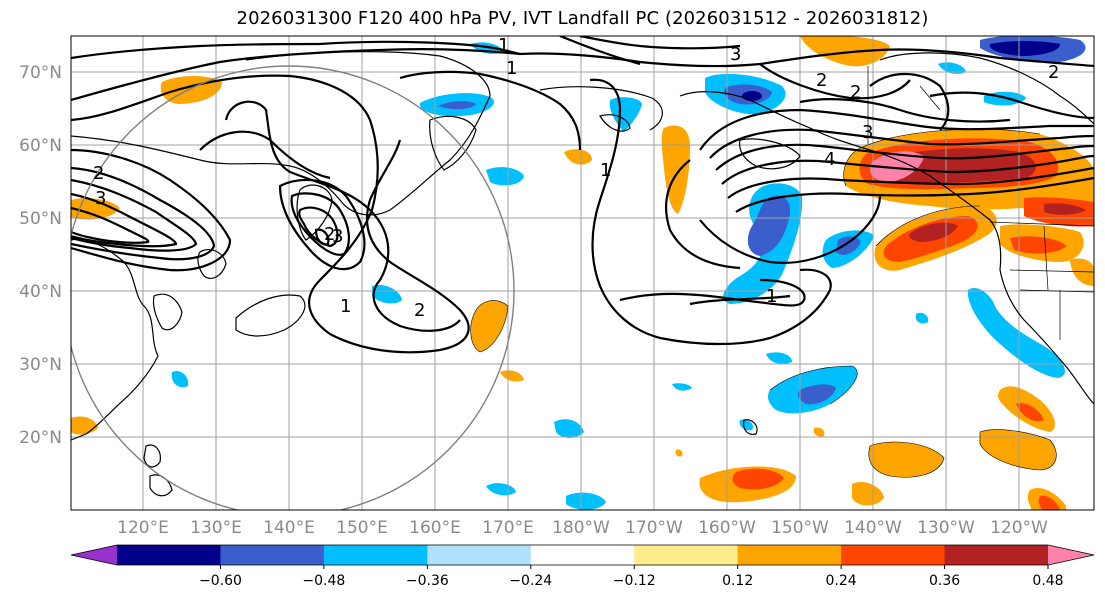 The image size is (1105, 604). I want to click on lon-label: 130°W, so click(946, 528).